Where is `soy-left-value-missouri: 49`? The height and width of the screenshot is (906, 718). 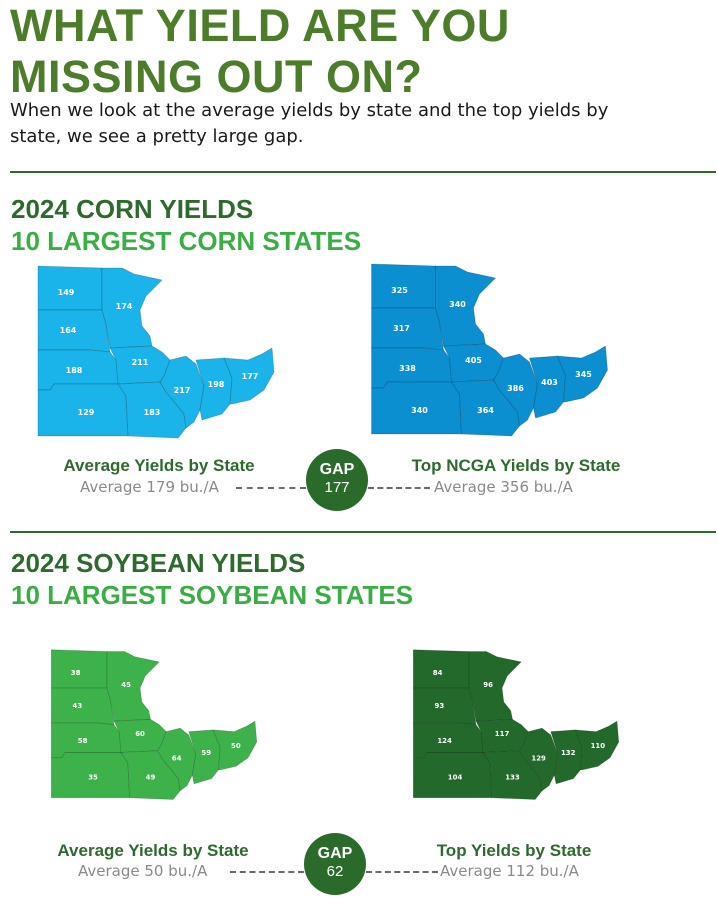 soy-left-value-missouri: 49 is located at coordinates (151, 777).